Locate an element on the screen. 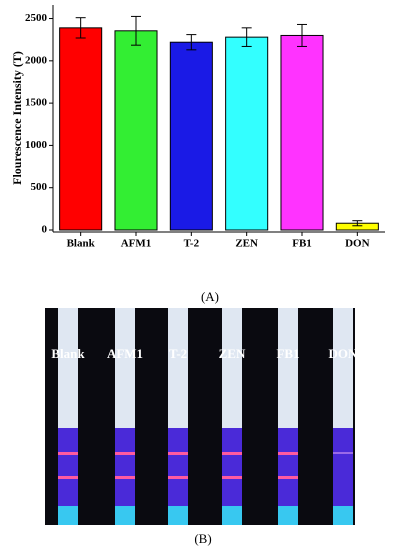 The height and width of the screenshot is (550, 398). strip-label: FB1 is located at coordinates (287, 353).